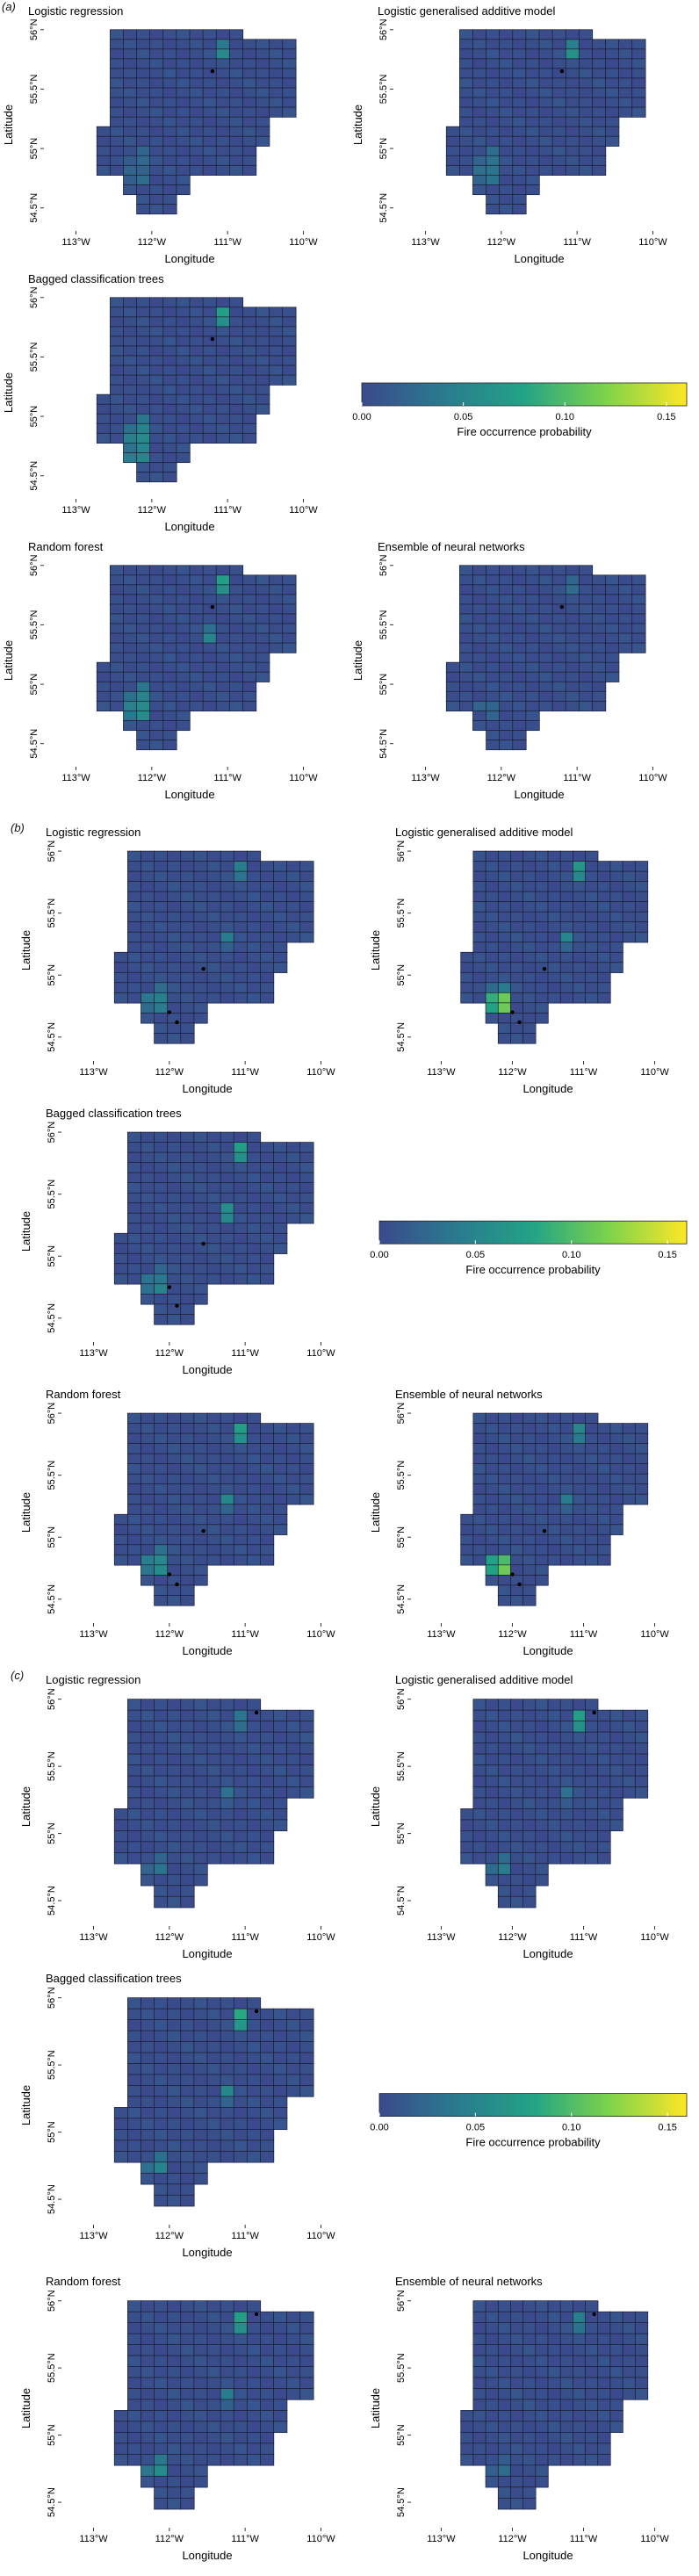  What do you see at coordinates (94, 2539) in the screenshot?
I see `x-tick-label: 113°W` at bounding box center [94, 2539].